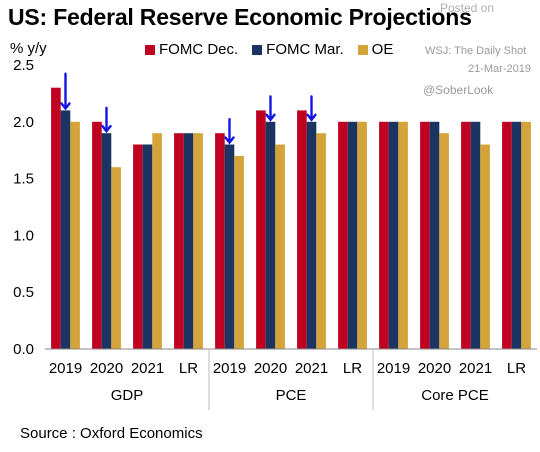 The width and height of the screenshot is (540, 452). Describe the element at coordinates (199, 49) in the screenshot. I see `legend-label-fomc-dec: FOMC Dec.` at that location.